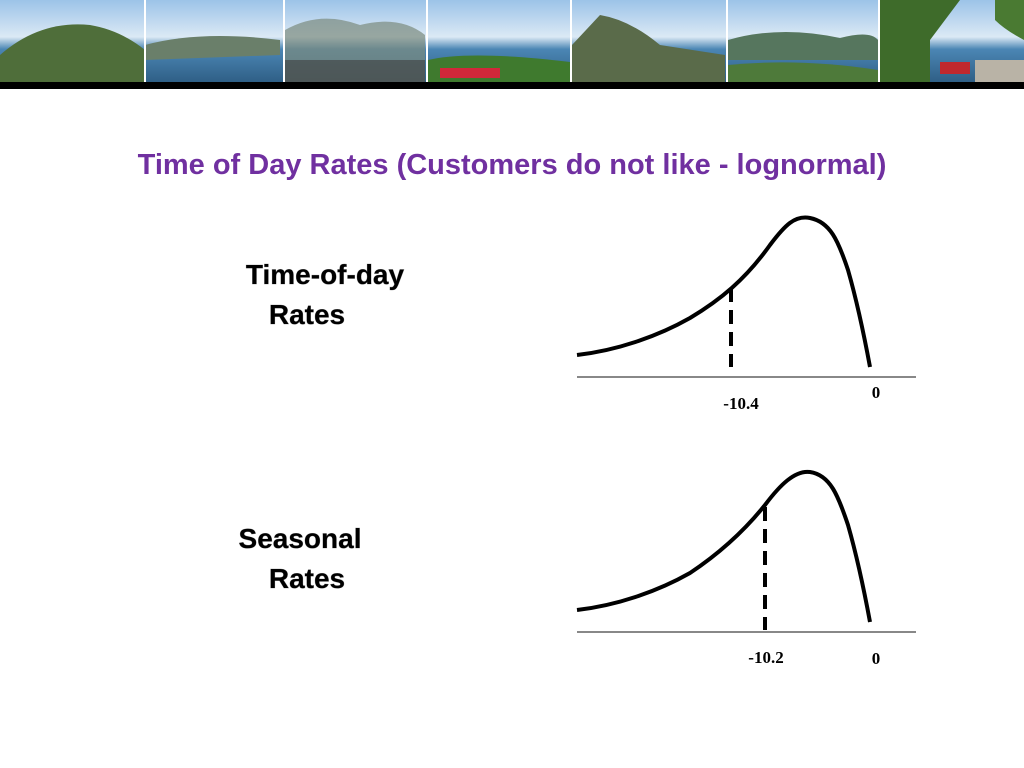 This screenshot has height=768, width=1024. Describe the element at coordinates (741, 403) in the screenshot. I see `marker-label: -10.4` at that location.